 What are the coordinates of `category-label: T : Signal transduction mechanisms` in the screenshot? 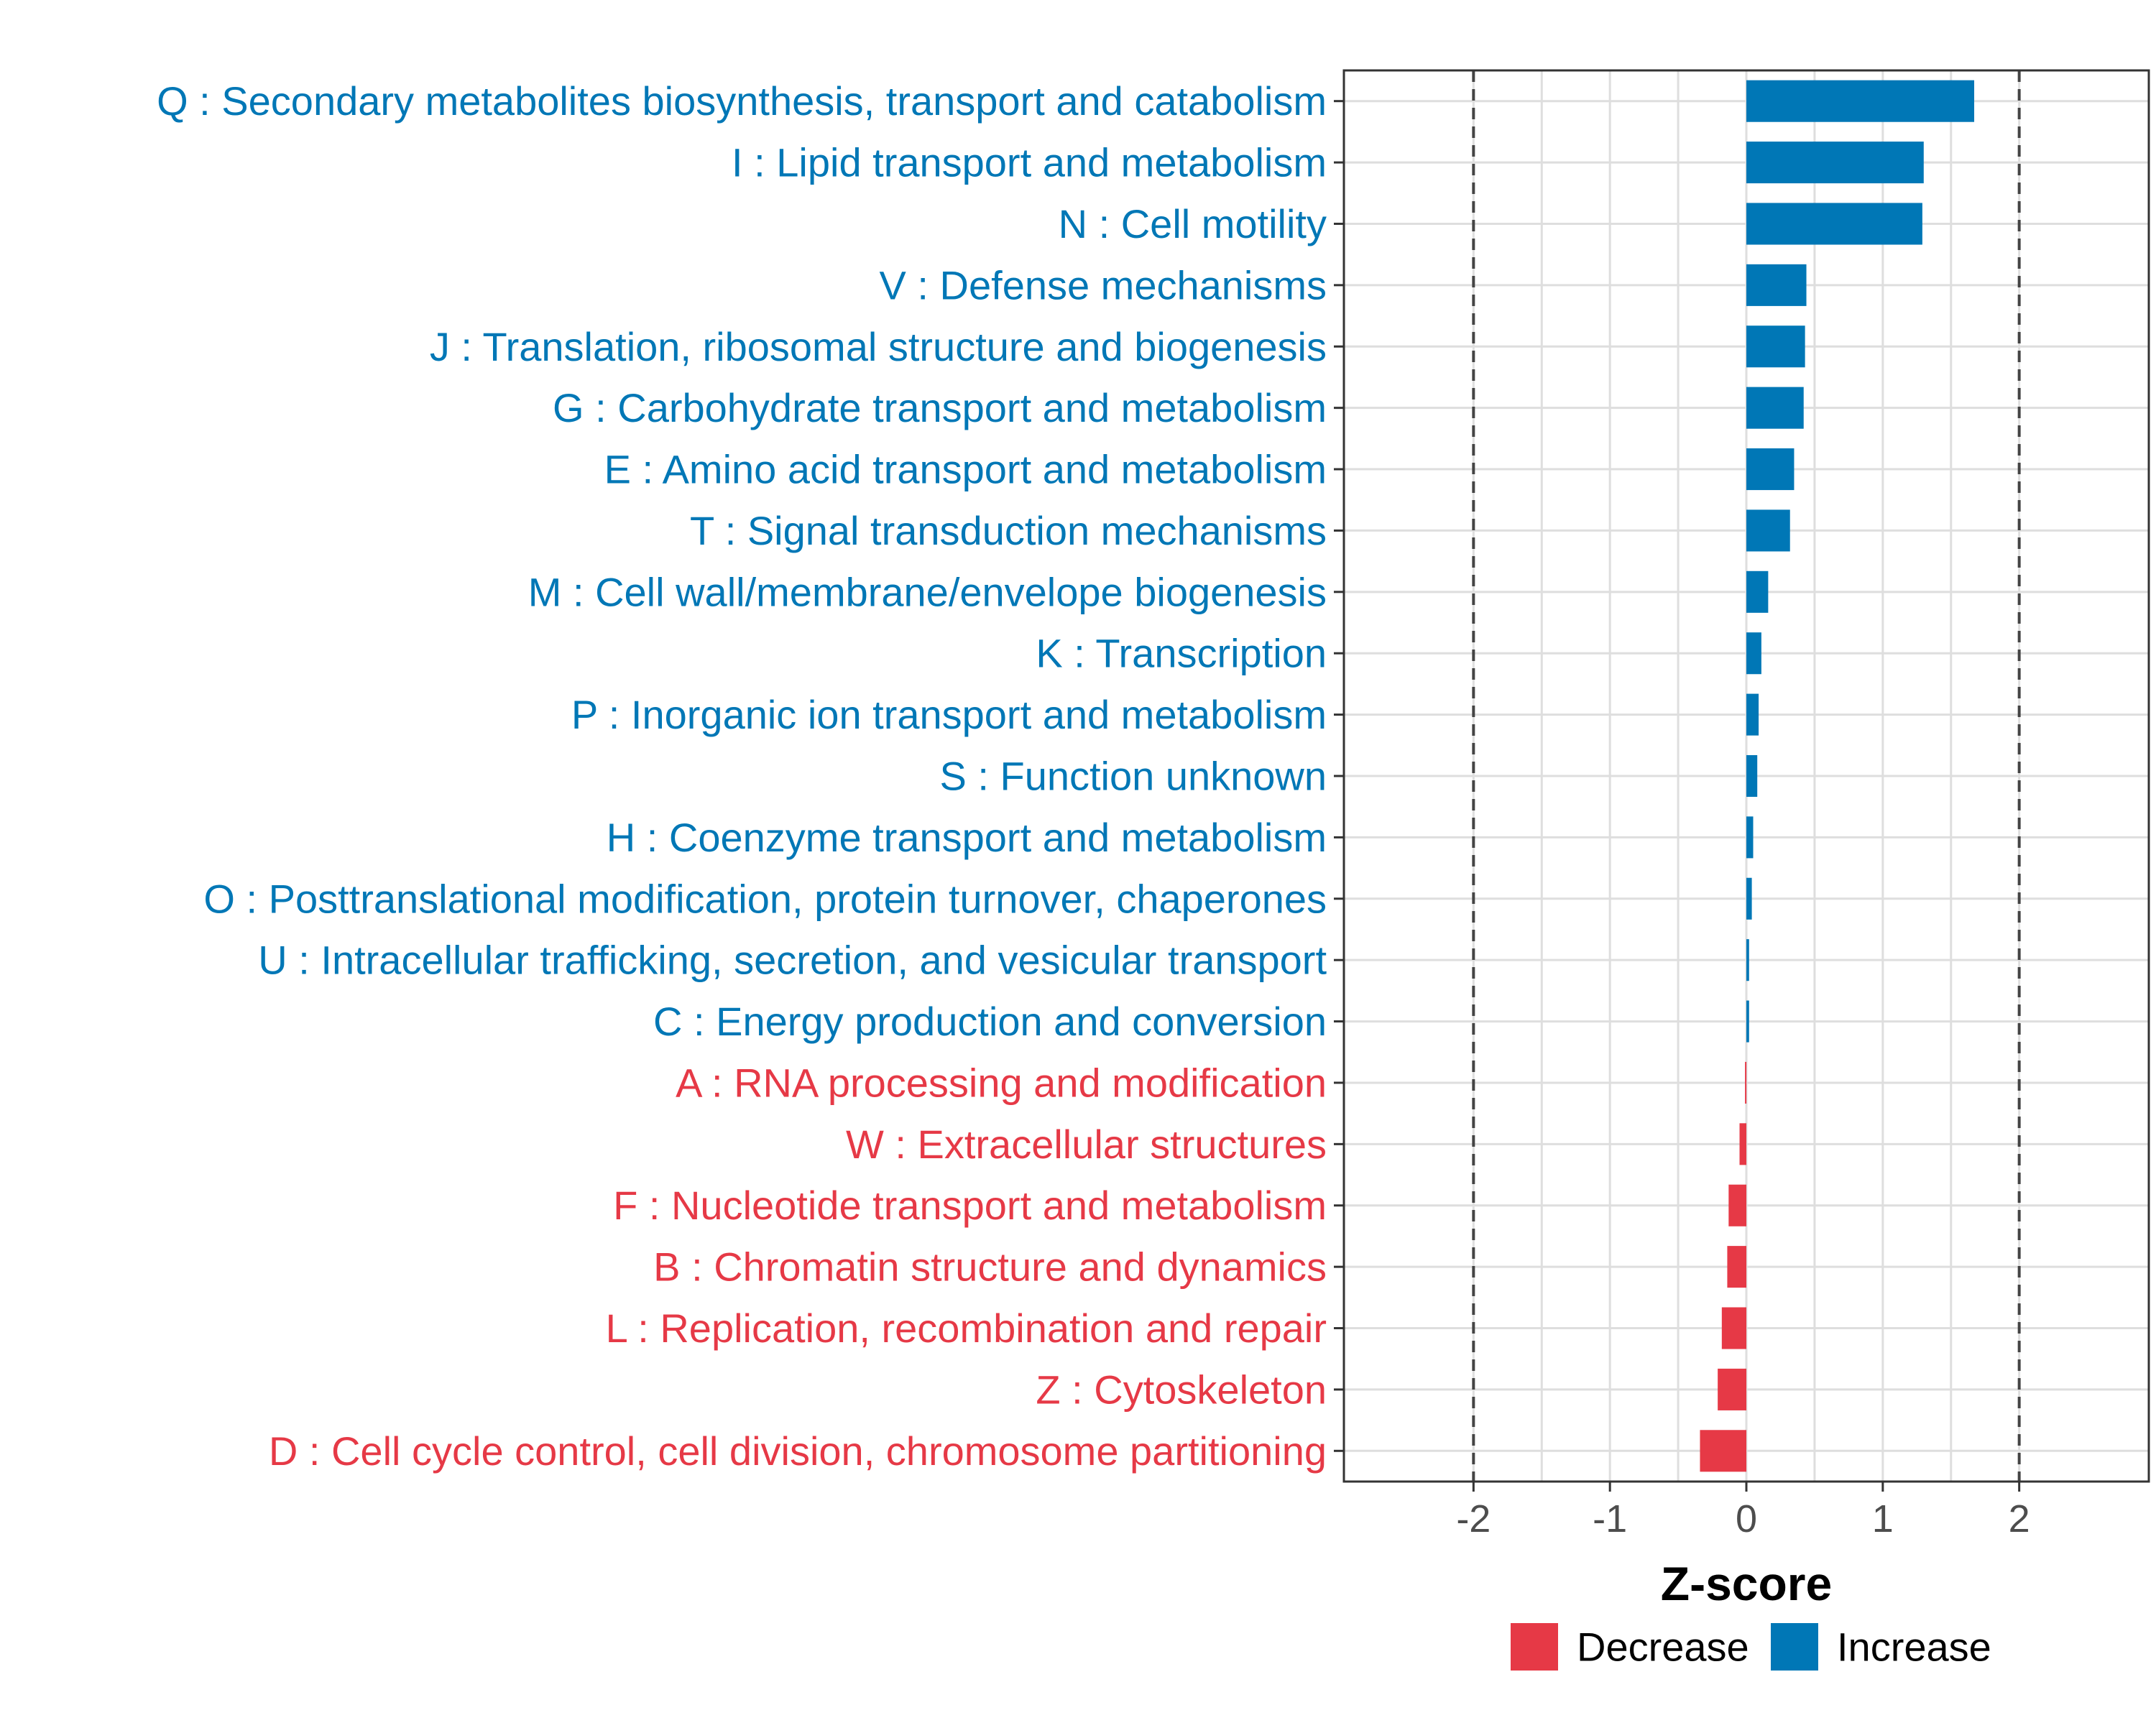 It's located at (1008, 531).